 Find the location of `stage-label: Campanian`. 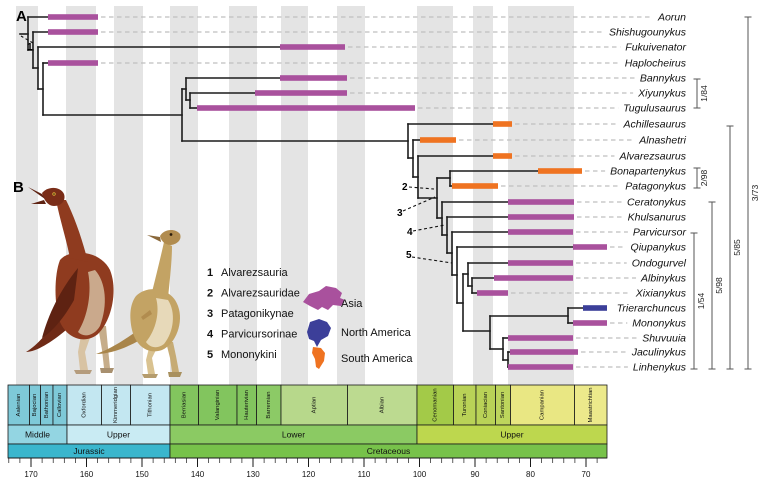

stage-label: Campanian is located at coordinates (543, 405).